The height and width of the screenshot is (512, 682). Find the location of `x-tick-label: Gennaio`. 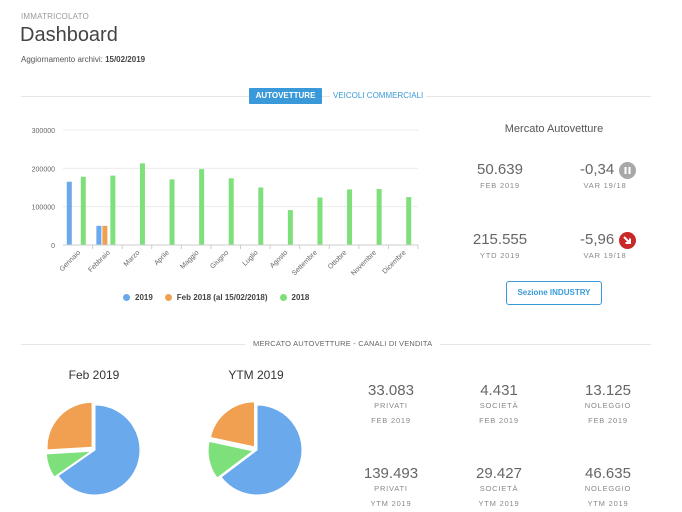

x-tick-label: Gennaio is located at coordinates (71, 261).